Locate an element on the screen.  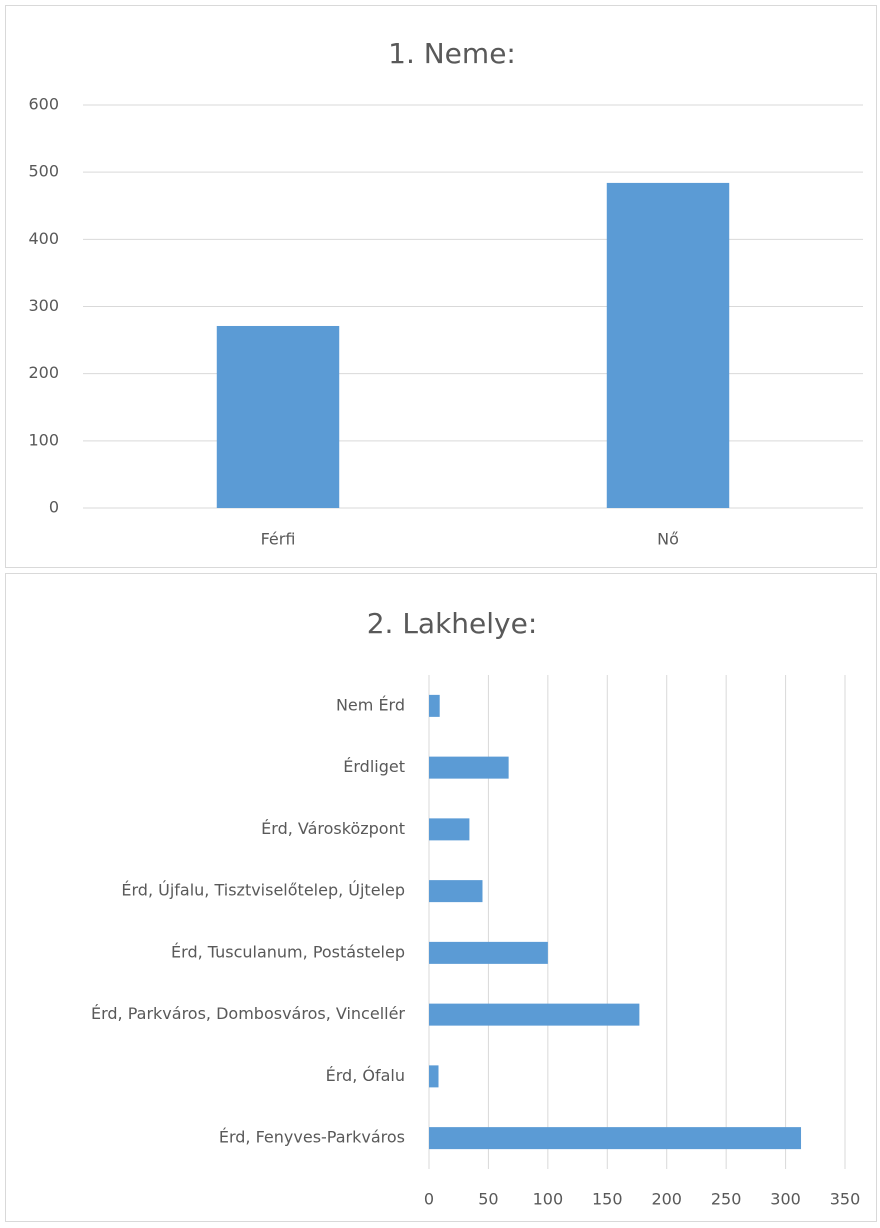
x-tick-label: 0 is located at coordinates (429, 1199).